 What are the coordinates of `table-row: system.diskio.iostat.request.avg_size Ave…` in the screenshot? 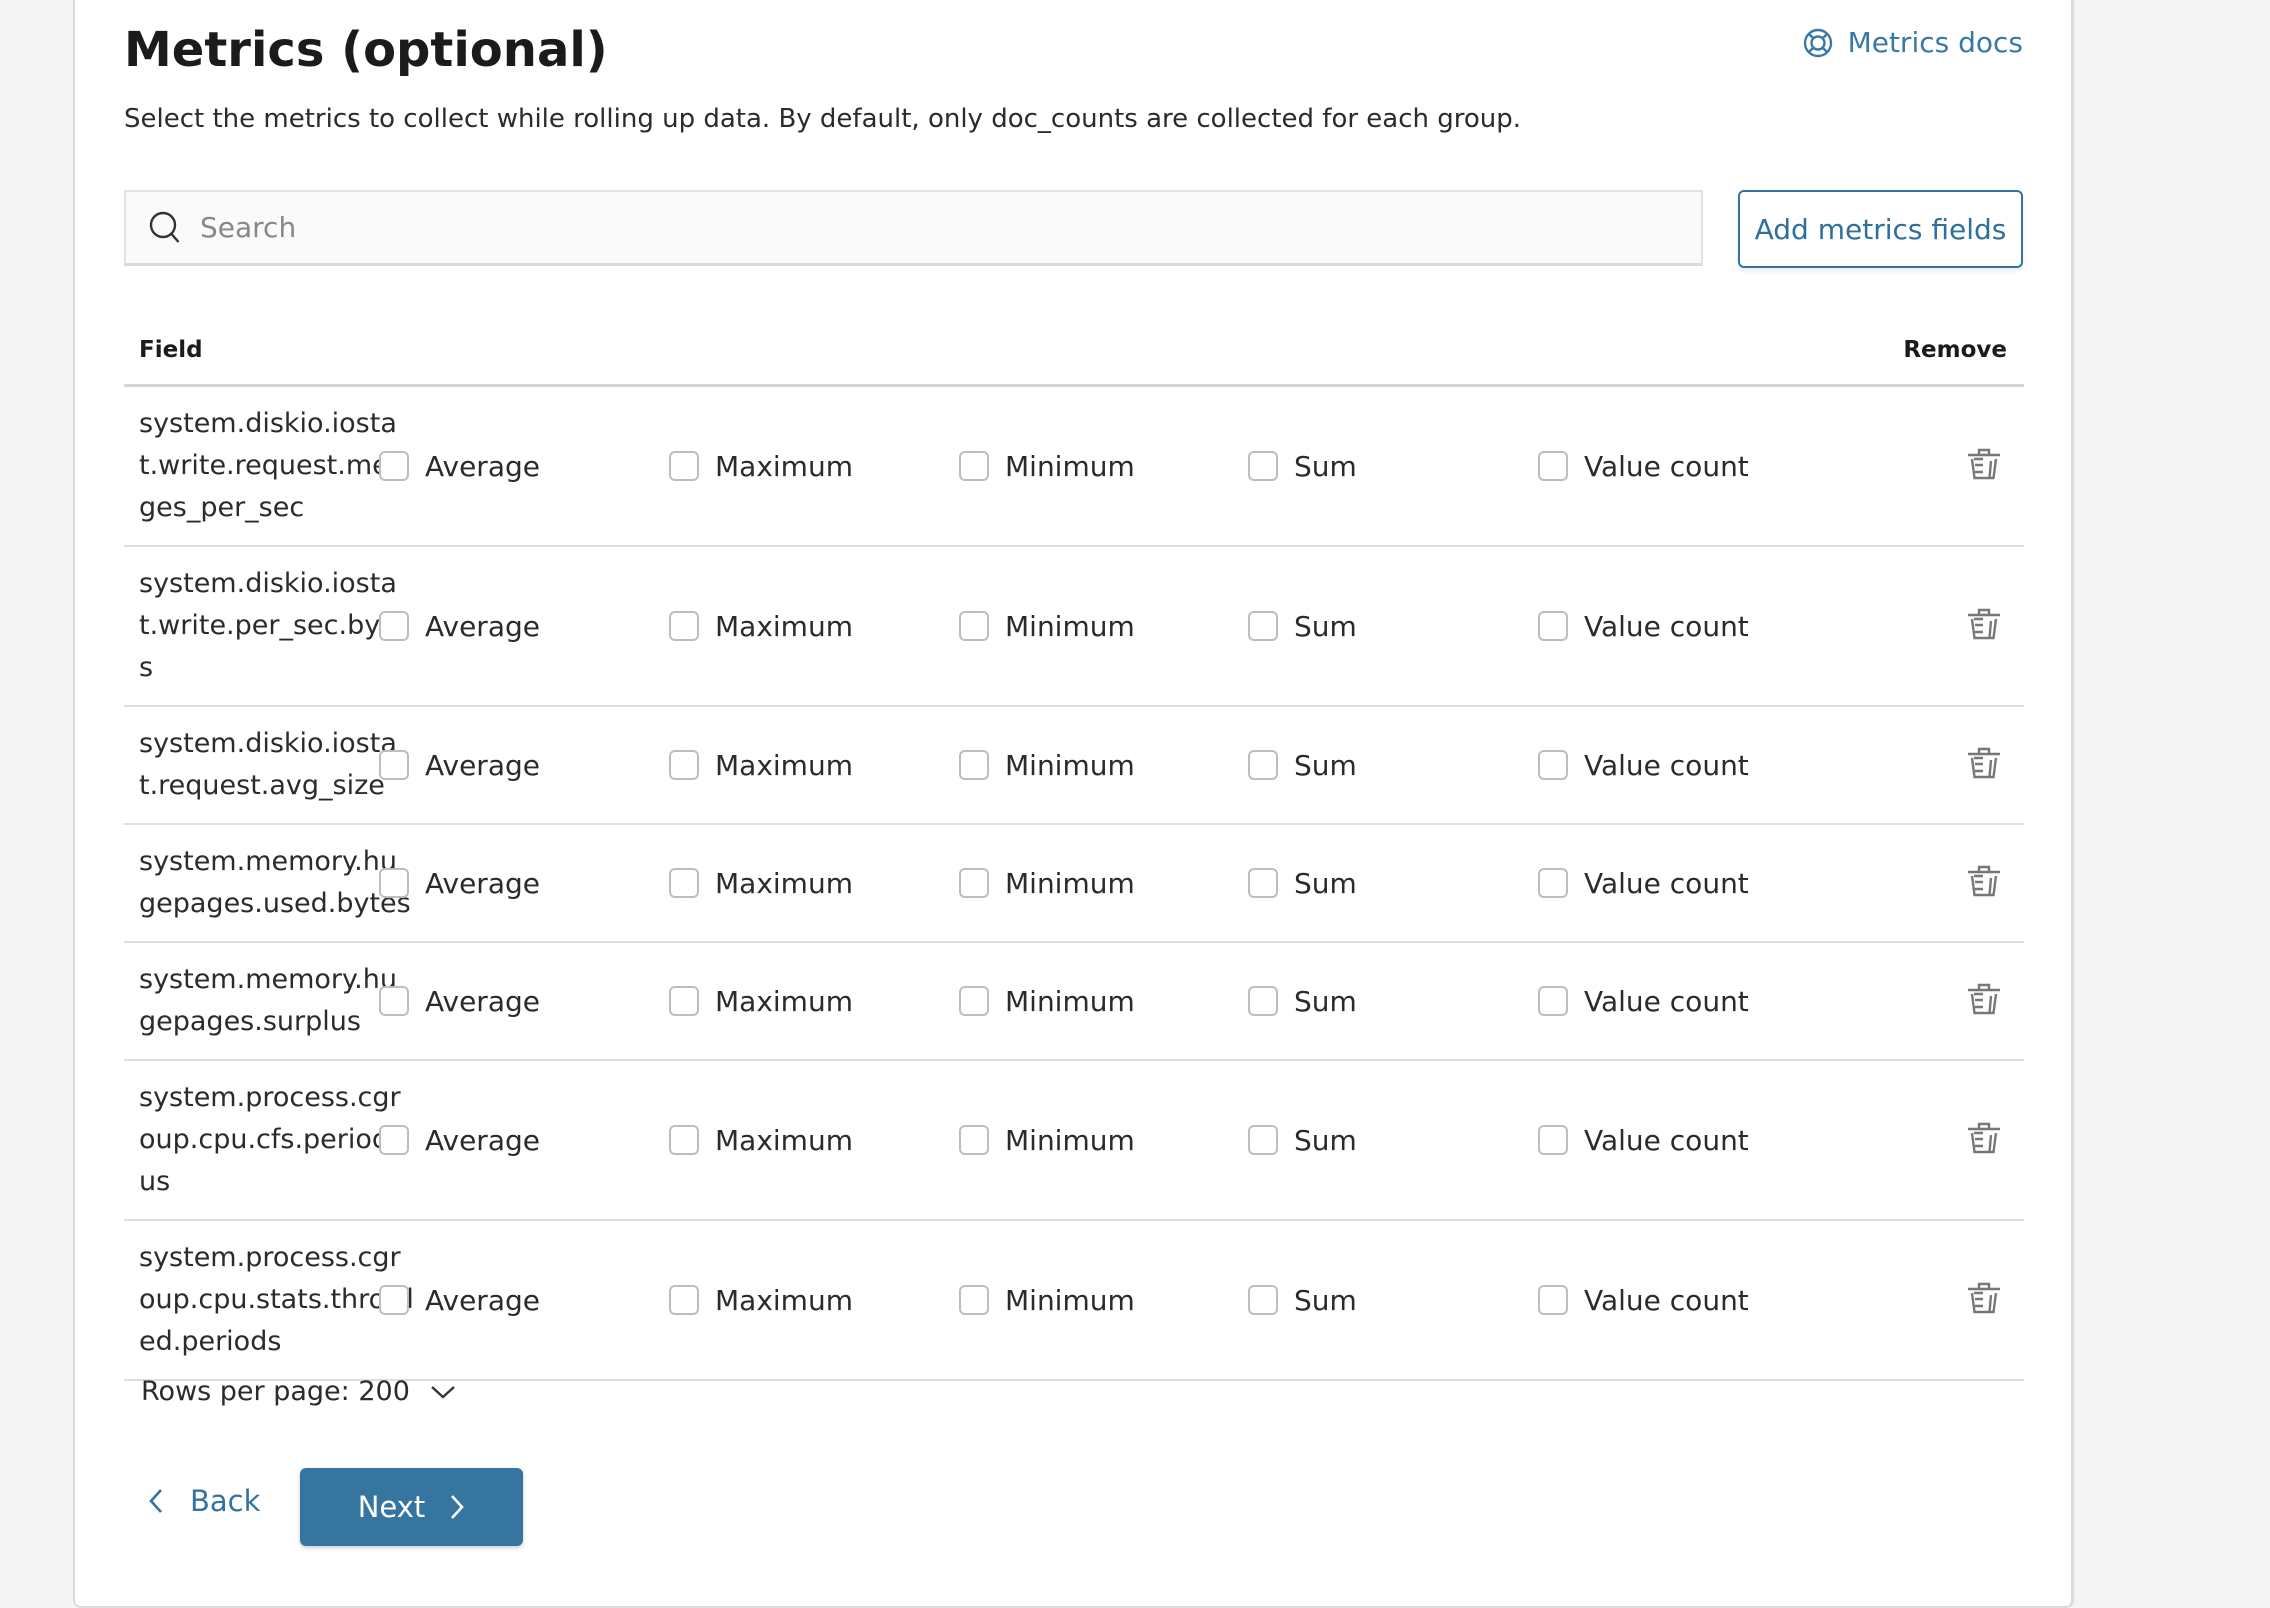 It's located at (1074, 766).